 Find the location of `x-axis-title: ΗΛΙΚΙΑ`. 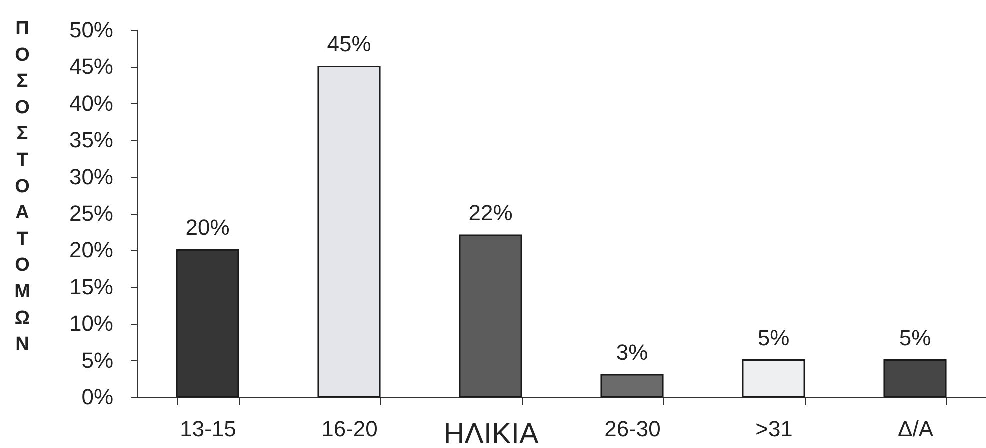

x-axis-title: ΗΛΙΚΙΑ is located at coordinates (492, 433).